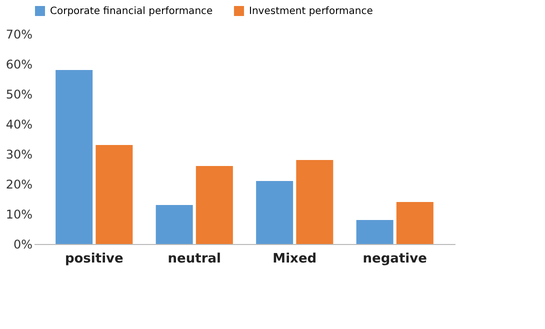  Describe the element at coordinates (19, 215) in the screenshot. I see `y-tick-label: 10%` at that location.